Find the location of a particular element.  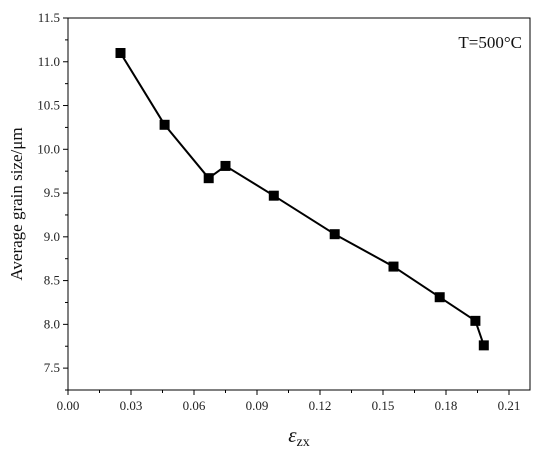

y-tick-label: 10.0 is located at coordinates (48, 148).